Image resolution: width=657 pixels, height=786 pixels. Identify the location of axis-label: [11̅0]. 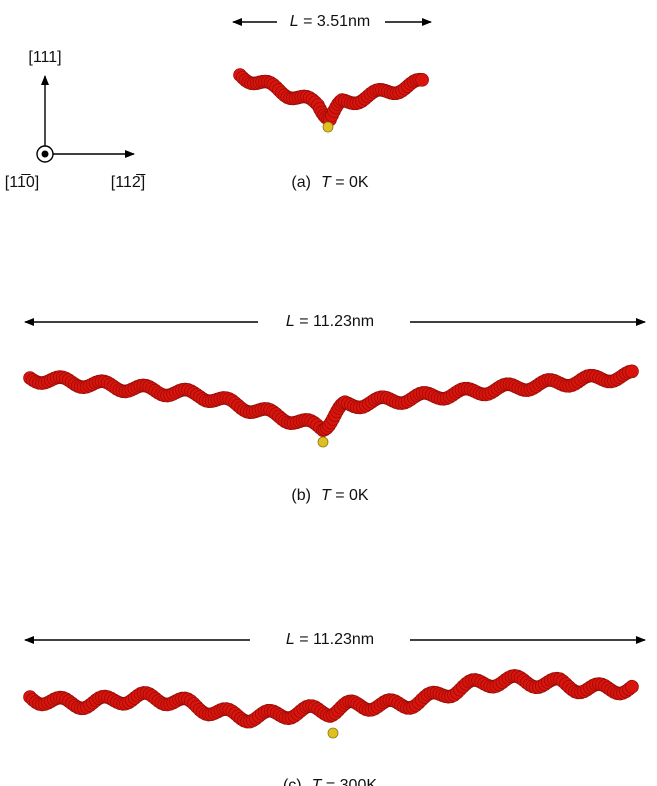
(22, 182).